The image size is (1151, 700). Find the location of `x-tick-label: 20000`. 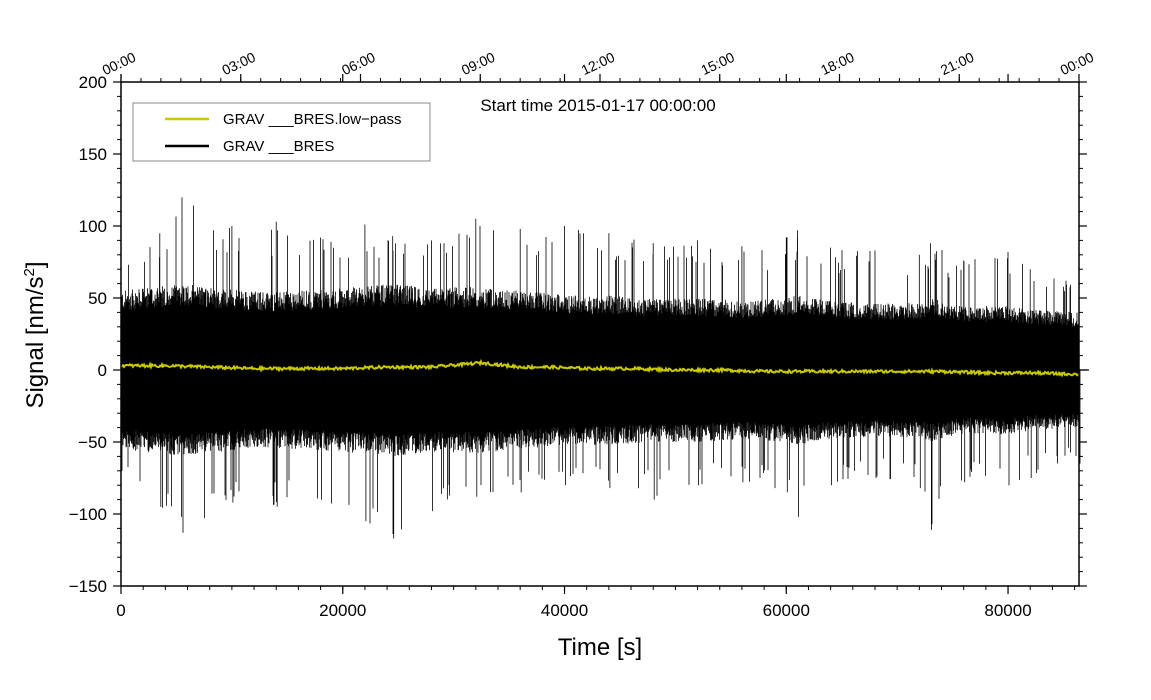

x-tick-label: 20000 is located at coordinates (342, 610).